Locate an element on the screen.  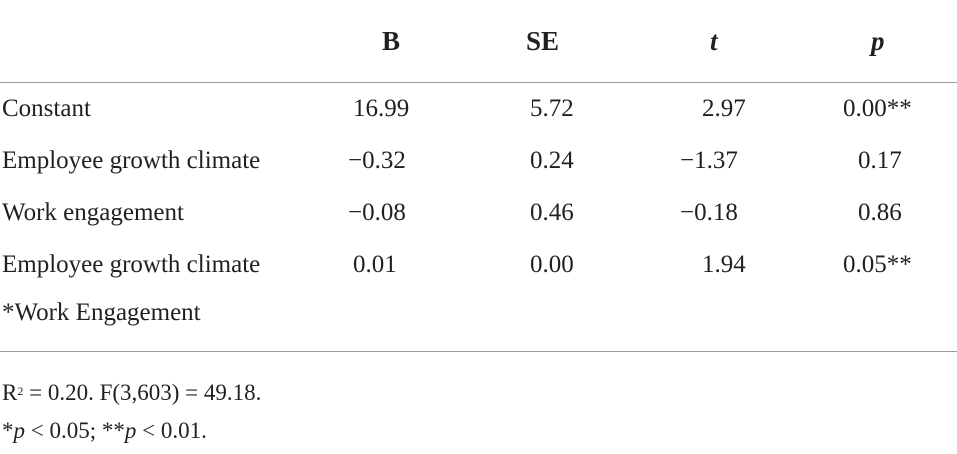
cell-p: 0.17 is located at coordinates (880, 160).